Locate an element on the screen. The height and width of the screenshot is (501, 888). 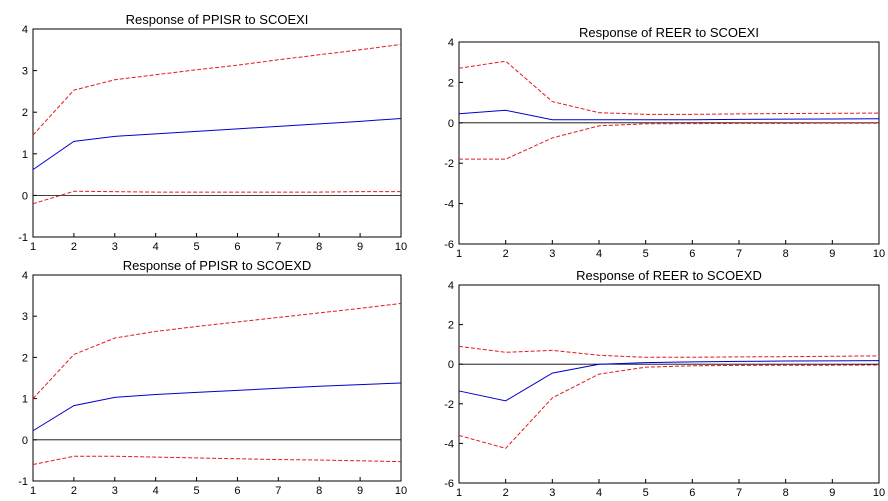
chart-title: Response of REER to SCOEXI is located at coordinates (669, 32).